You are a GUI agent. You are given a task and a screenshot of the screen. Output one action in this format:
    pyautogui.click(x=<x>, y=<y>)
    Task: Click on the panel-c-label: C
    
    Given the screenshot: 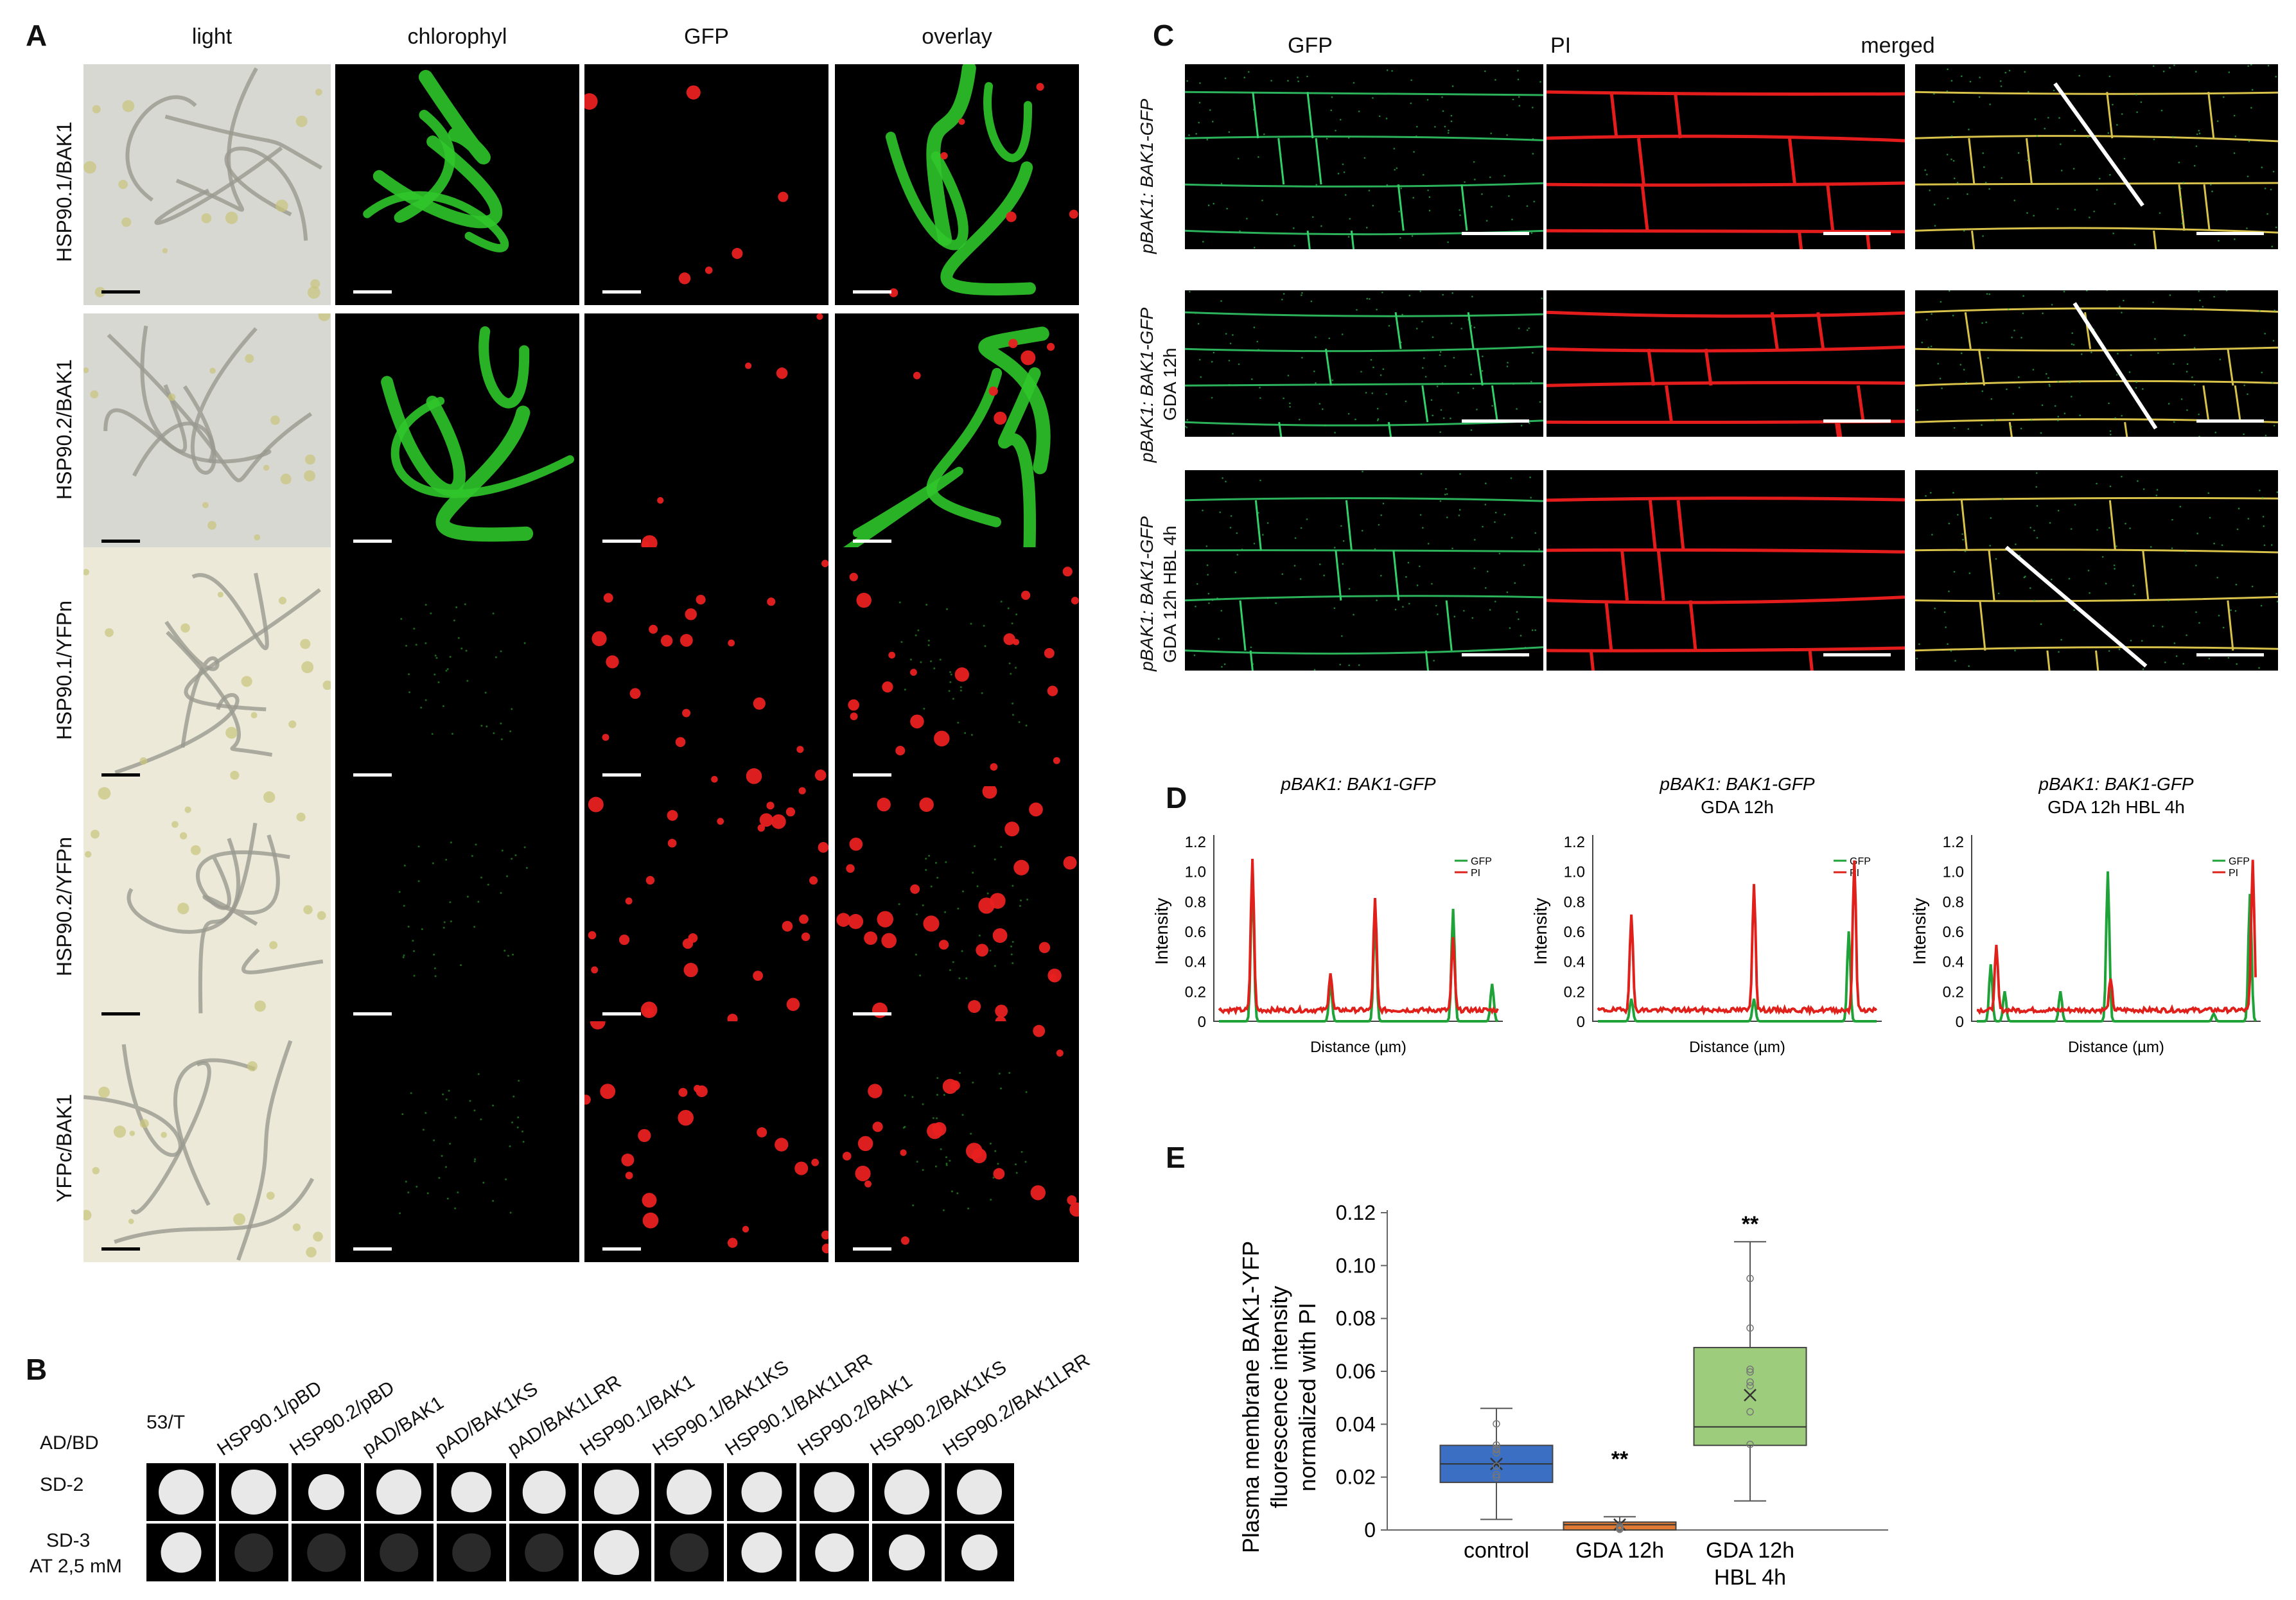 What is the action you would take?
    pyautogui.click(x=1164, y=35)
    